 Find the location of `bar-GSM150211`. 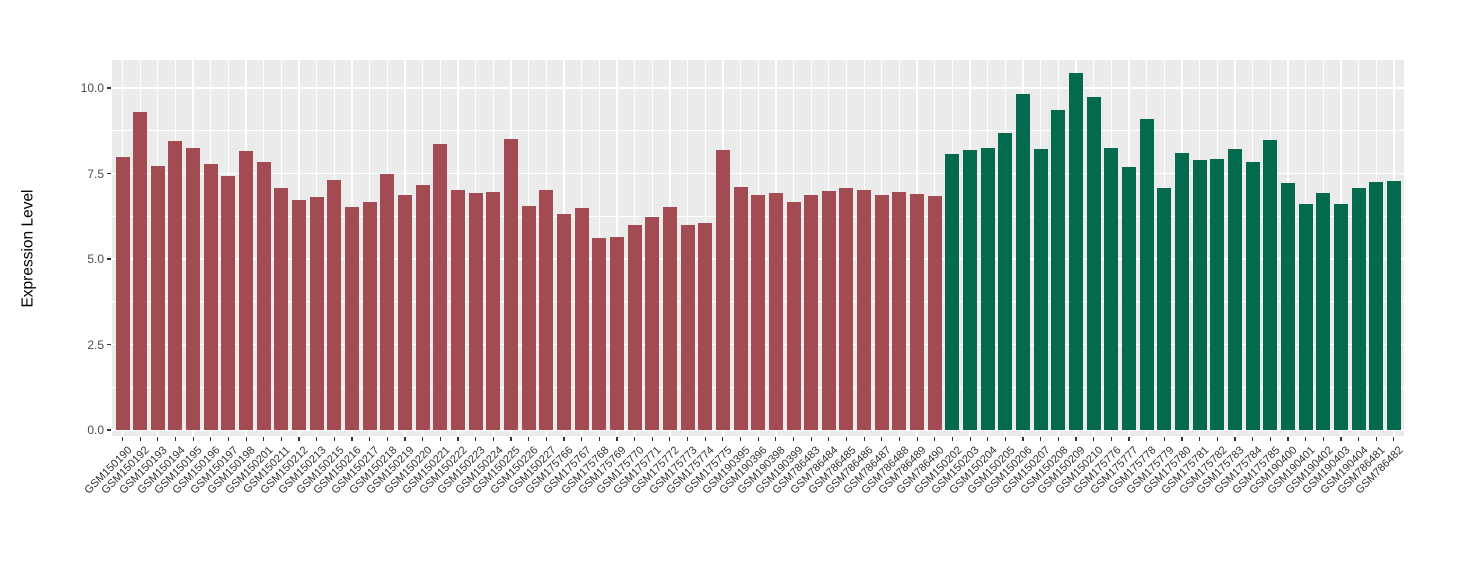

bar-GSM150211 is located at coordinates (281, 308).